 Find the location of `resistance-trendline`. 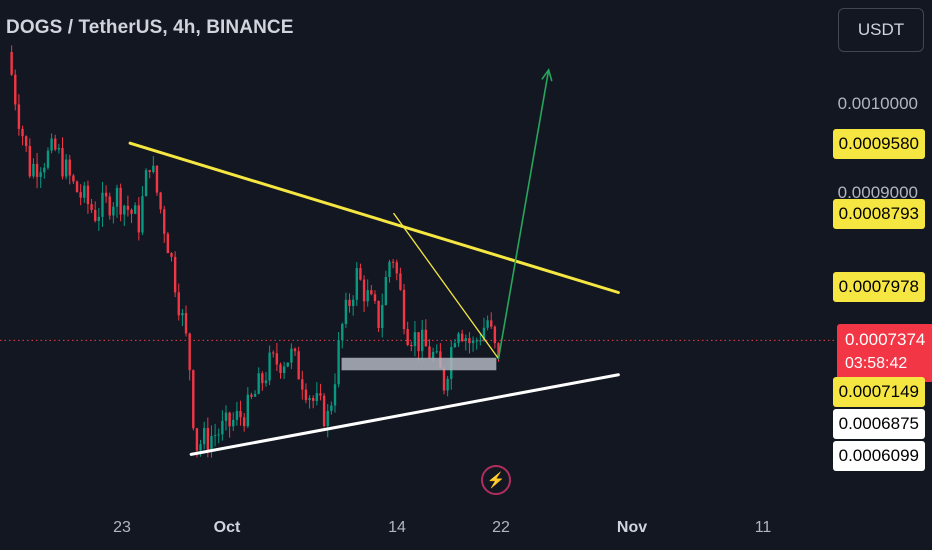

resistance-trendline is located at coordinates (374, 217).